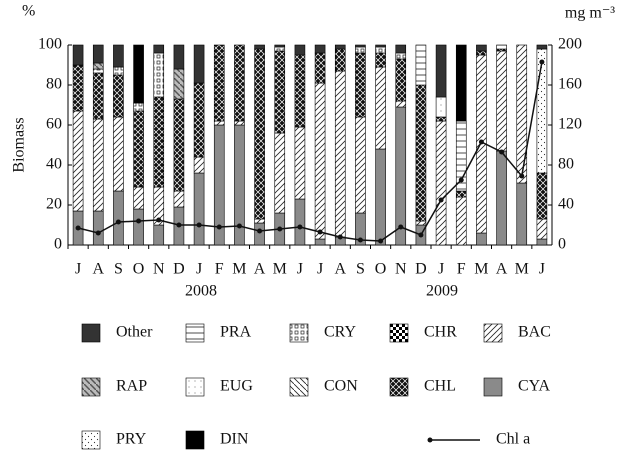  What do you see at coordinates (131, 386) in the screenshot?
I see `legend-label: RAP` at bounding box center [131, 386].